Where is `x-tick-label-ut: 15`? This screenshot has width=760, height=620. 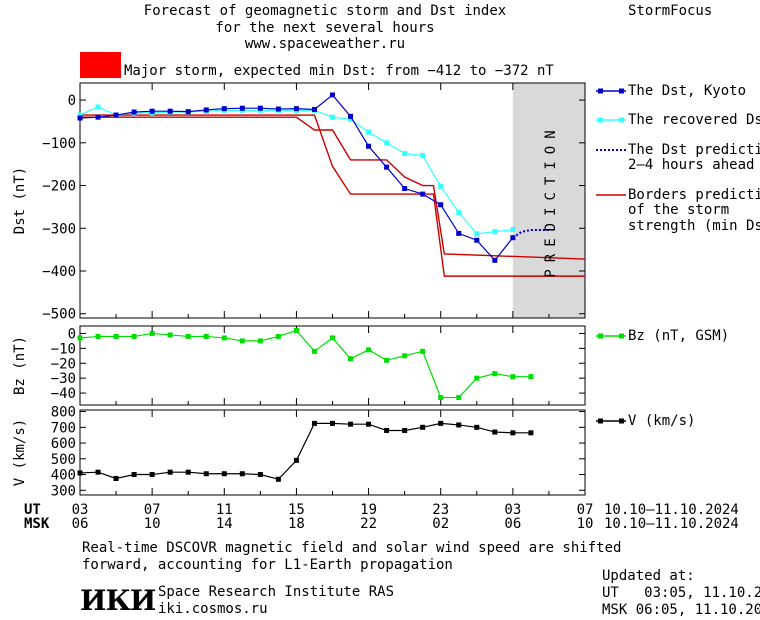 x-tick-label-ut: 15 is located at coordinates (296, 510).